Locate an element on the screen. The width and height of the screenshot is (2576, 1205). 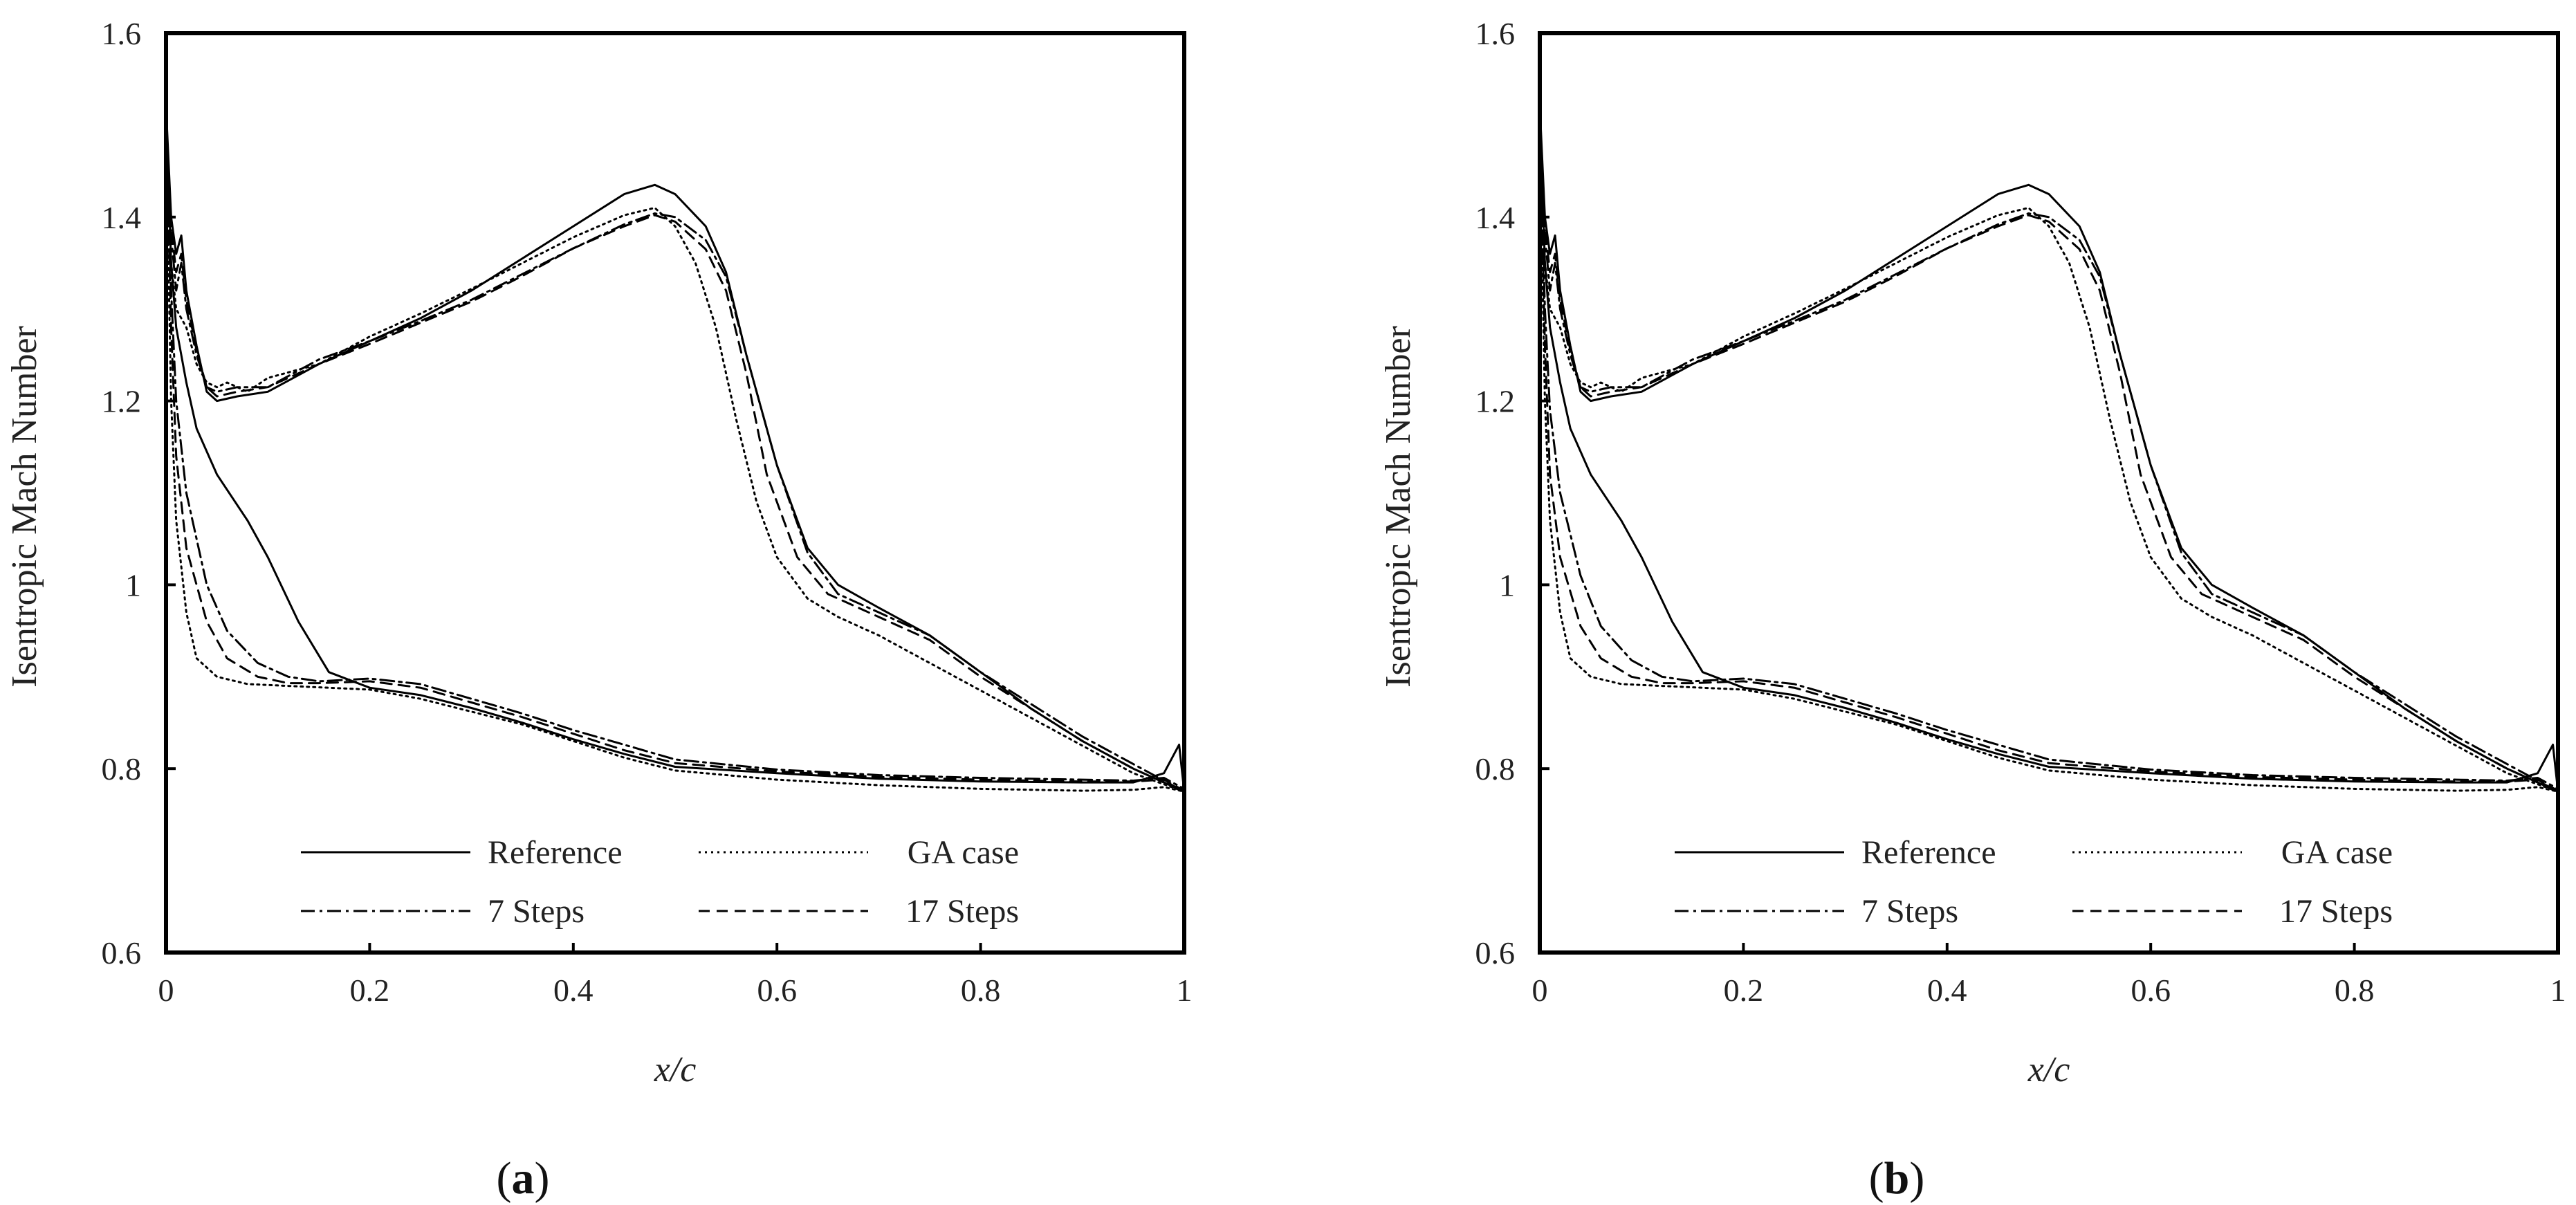
panel-label: (a) is located at coordinates (523, 1178).